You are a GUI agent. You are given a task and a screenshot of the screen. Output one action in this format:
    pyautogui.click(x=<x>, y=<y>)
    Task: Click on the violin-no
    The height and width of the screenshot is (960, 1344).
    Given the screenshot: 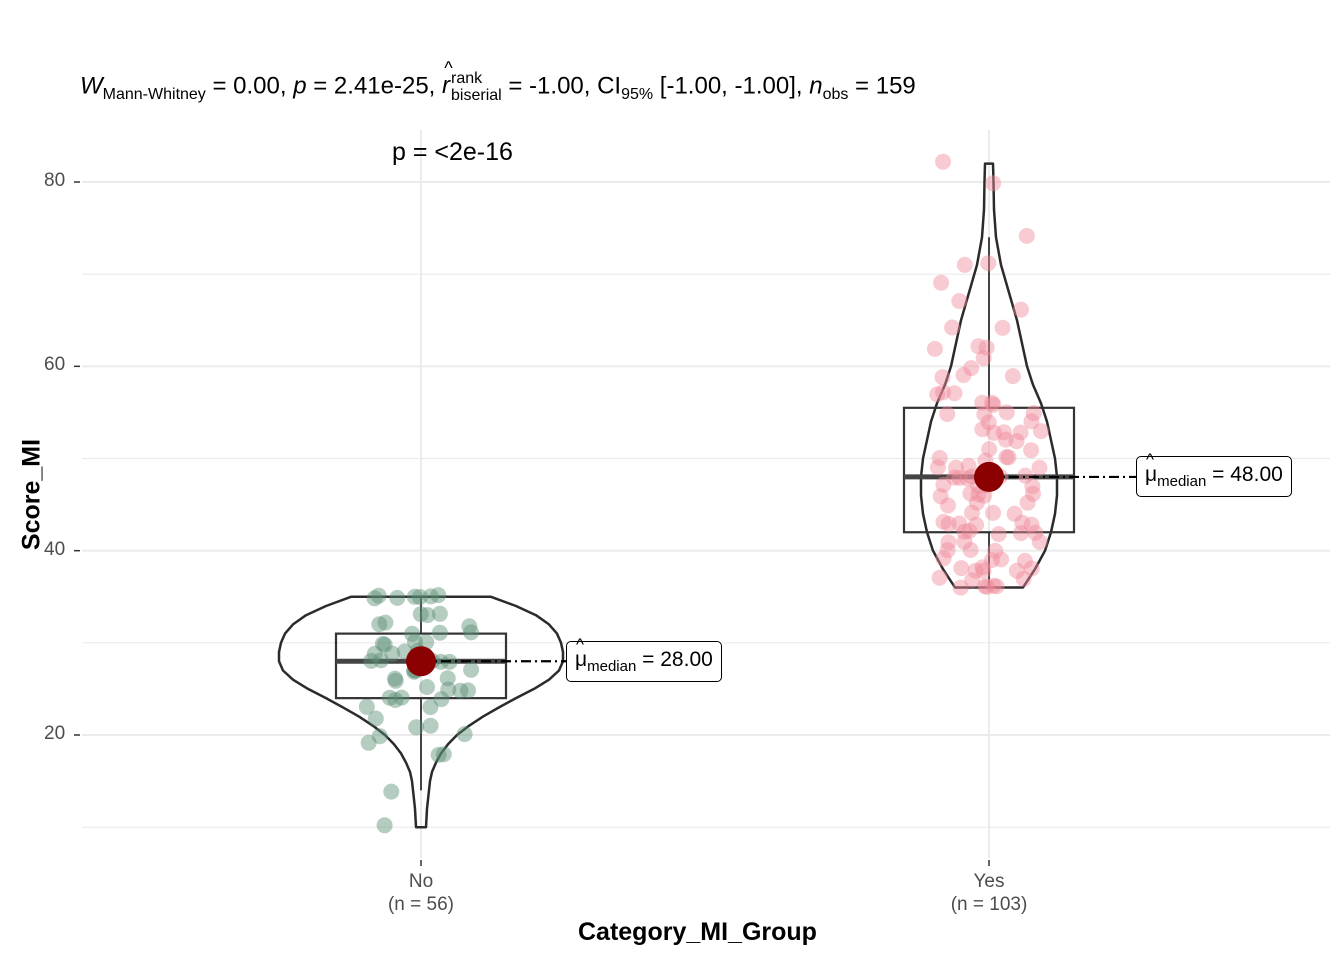 What is the action you would take?
    pyautogui.click(x=421, y=712)
    